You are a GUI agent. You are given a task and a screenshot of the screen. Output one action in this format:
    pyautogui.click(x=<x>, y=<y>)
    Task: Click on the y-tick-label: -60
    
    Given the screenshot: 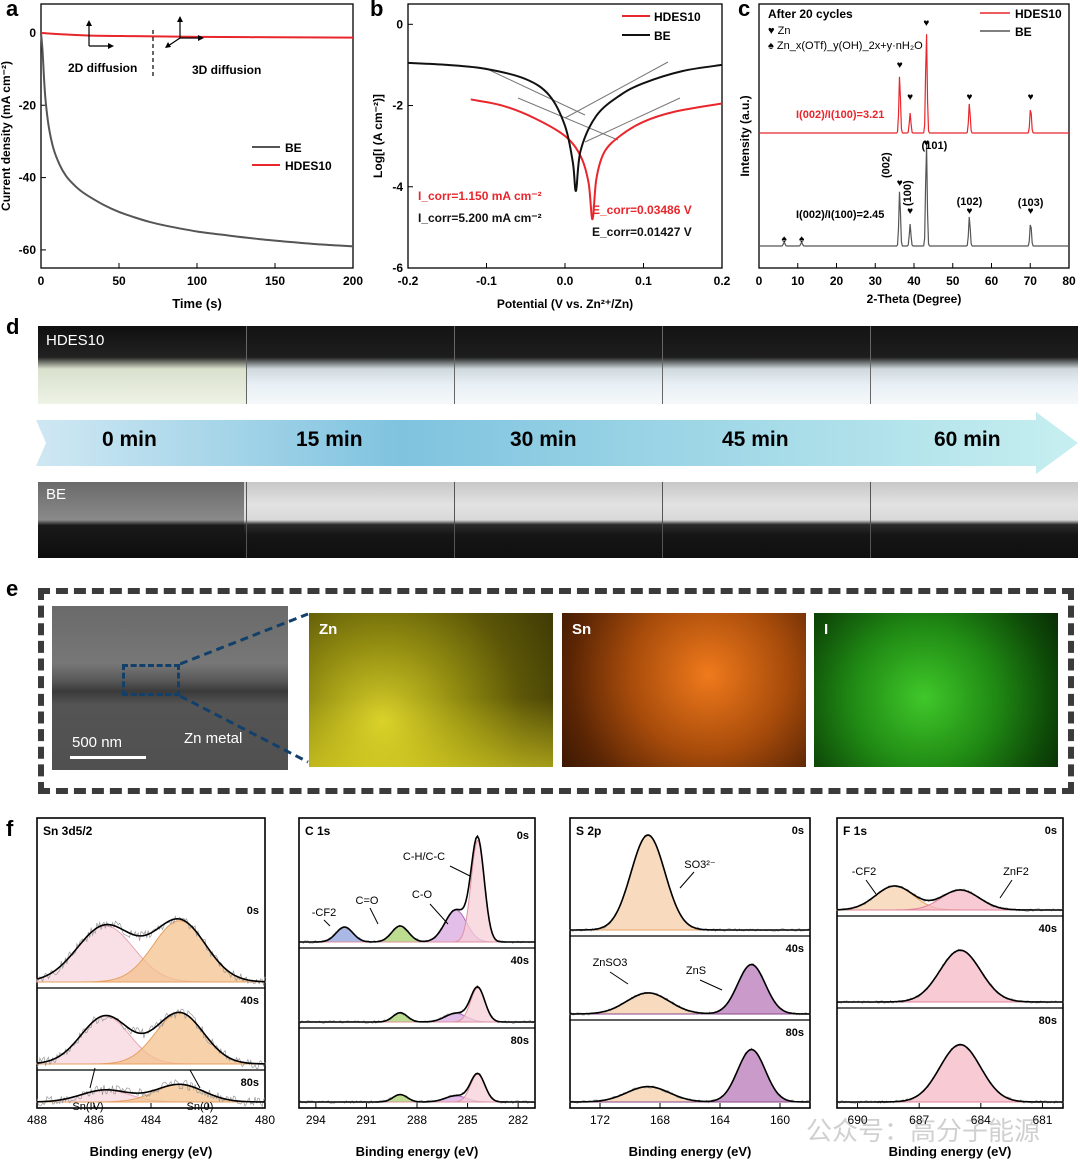 What is the action you would take?
    pyautogui.click(x=28, y=250)
    